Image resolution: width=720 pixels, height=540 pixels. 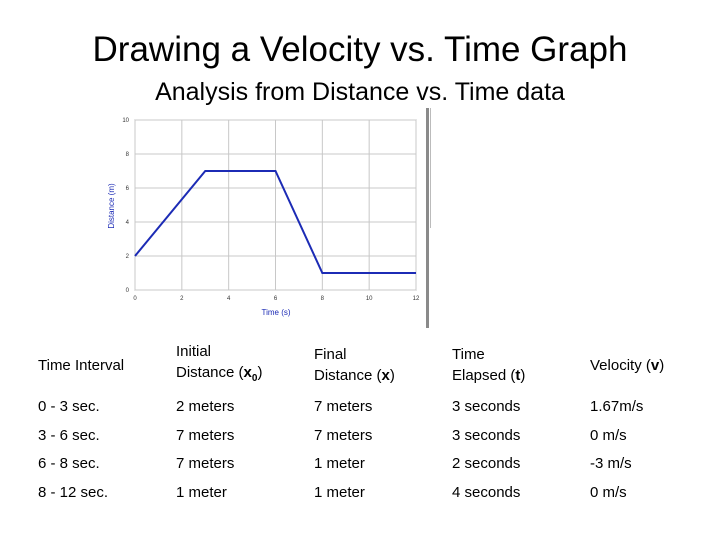 What do you see at coordinates (219, 363) in the screenshot?
I see `header-cell: Initial Distance (x0)` at bounding box center [219, 363].